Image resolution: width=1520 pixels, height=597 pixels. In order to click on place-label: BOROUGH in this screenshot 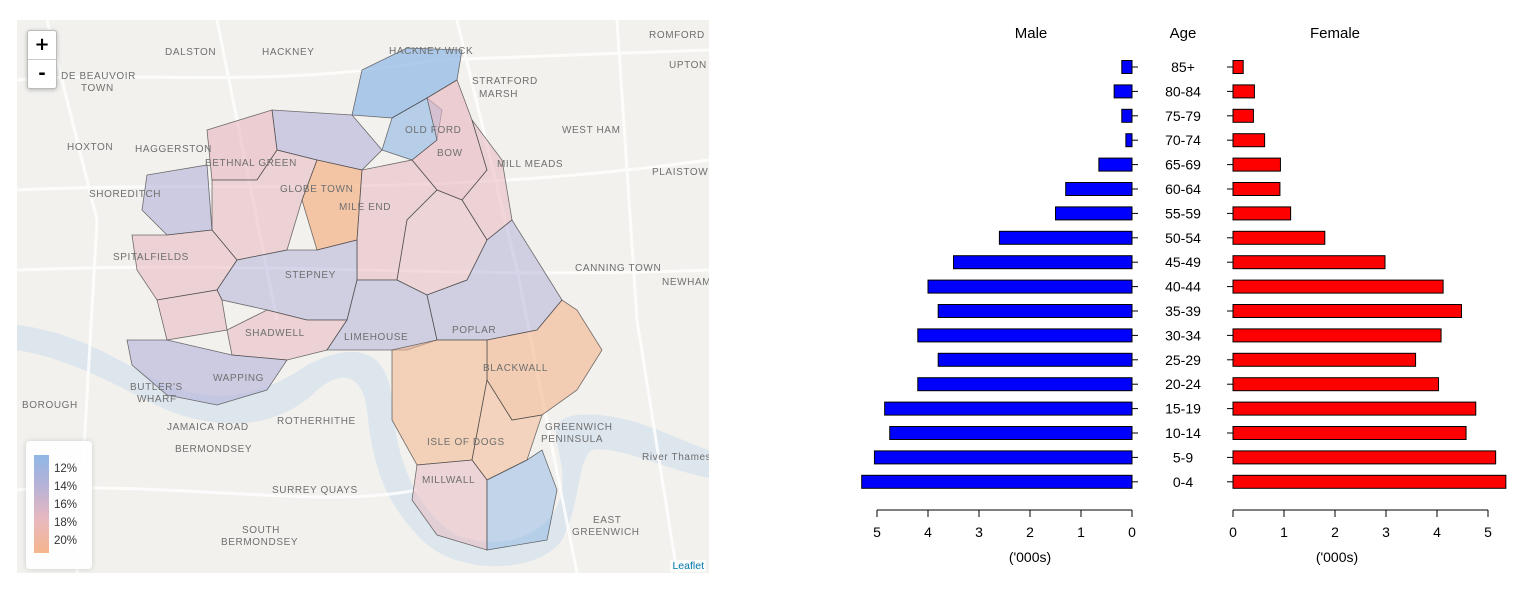, I will do `click(50, 405)`.